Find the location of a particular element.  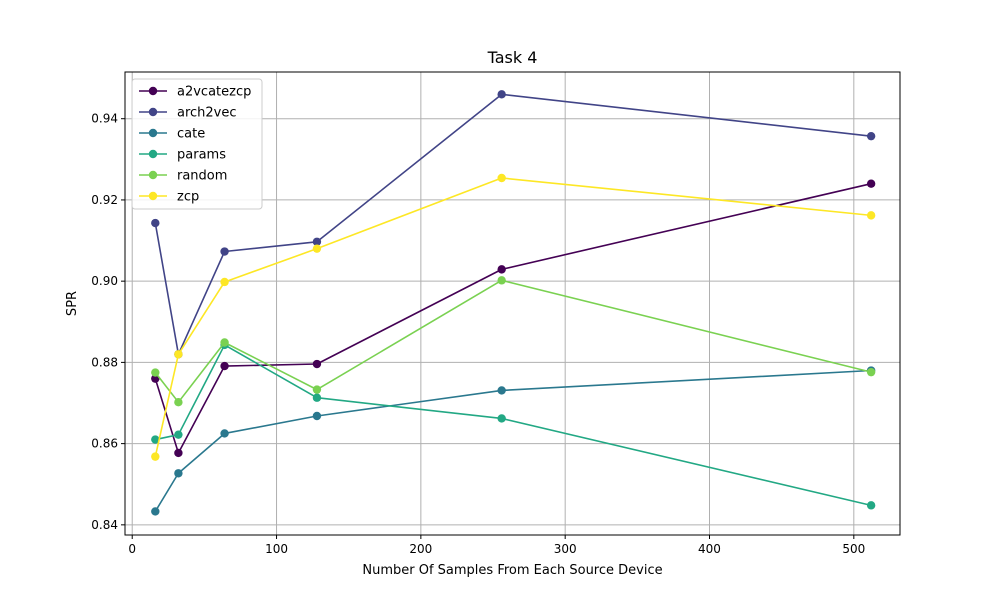

legend-item-arch2vec: arch2vec is located at coordinates (188, 113).